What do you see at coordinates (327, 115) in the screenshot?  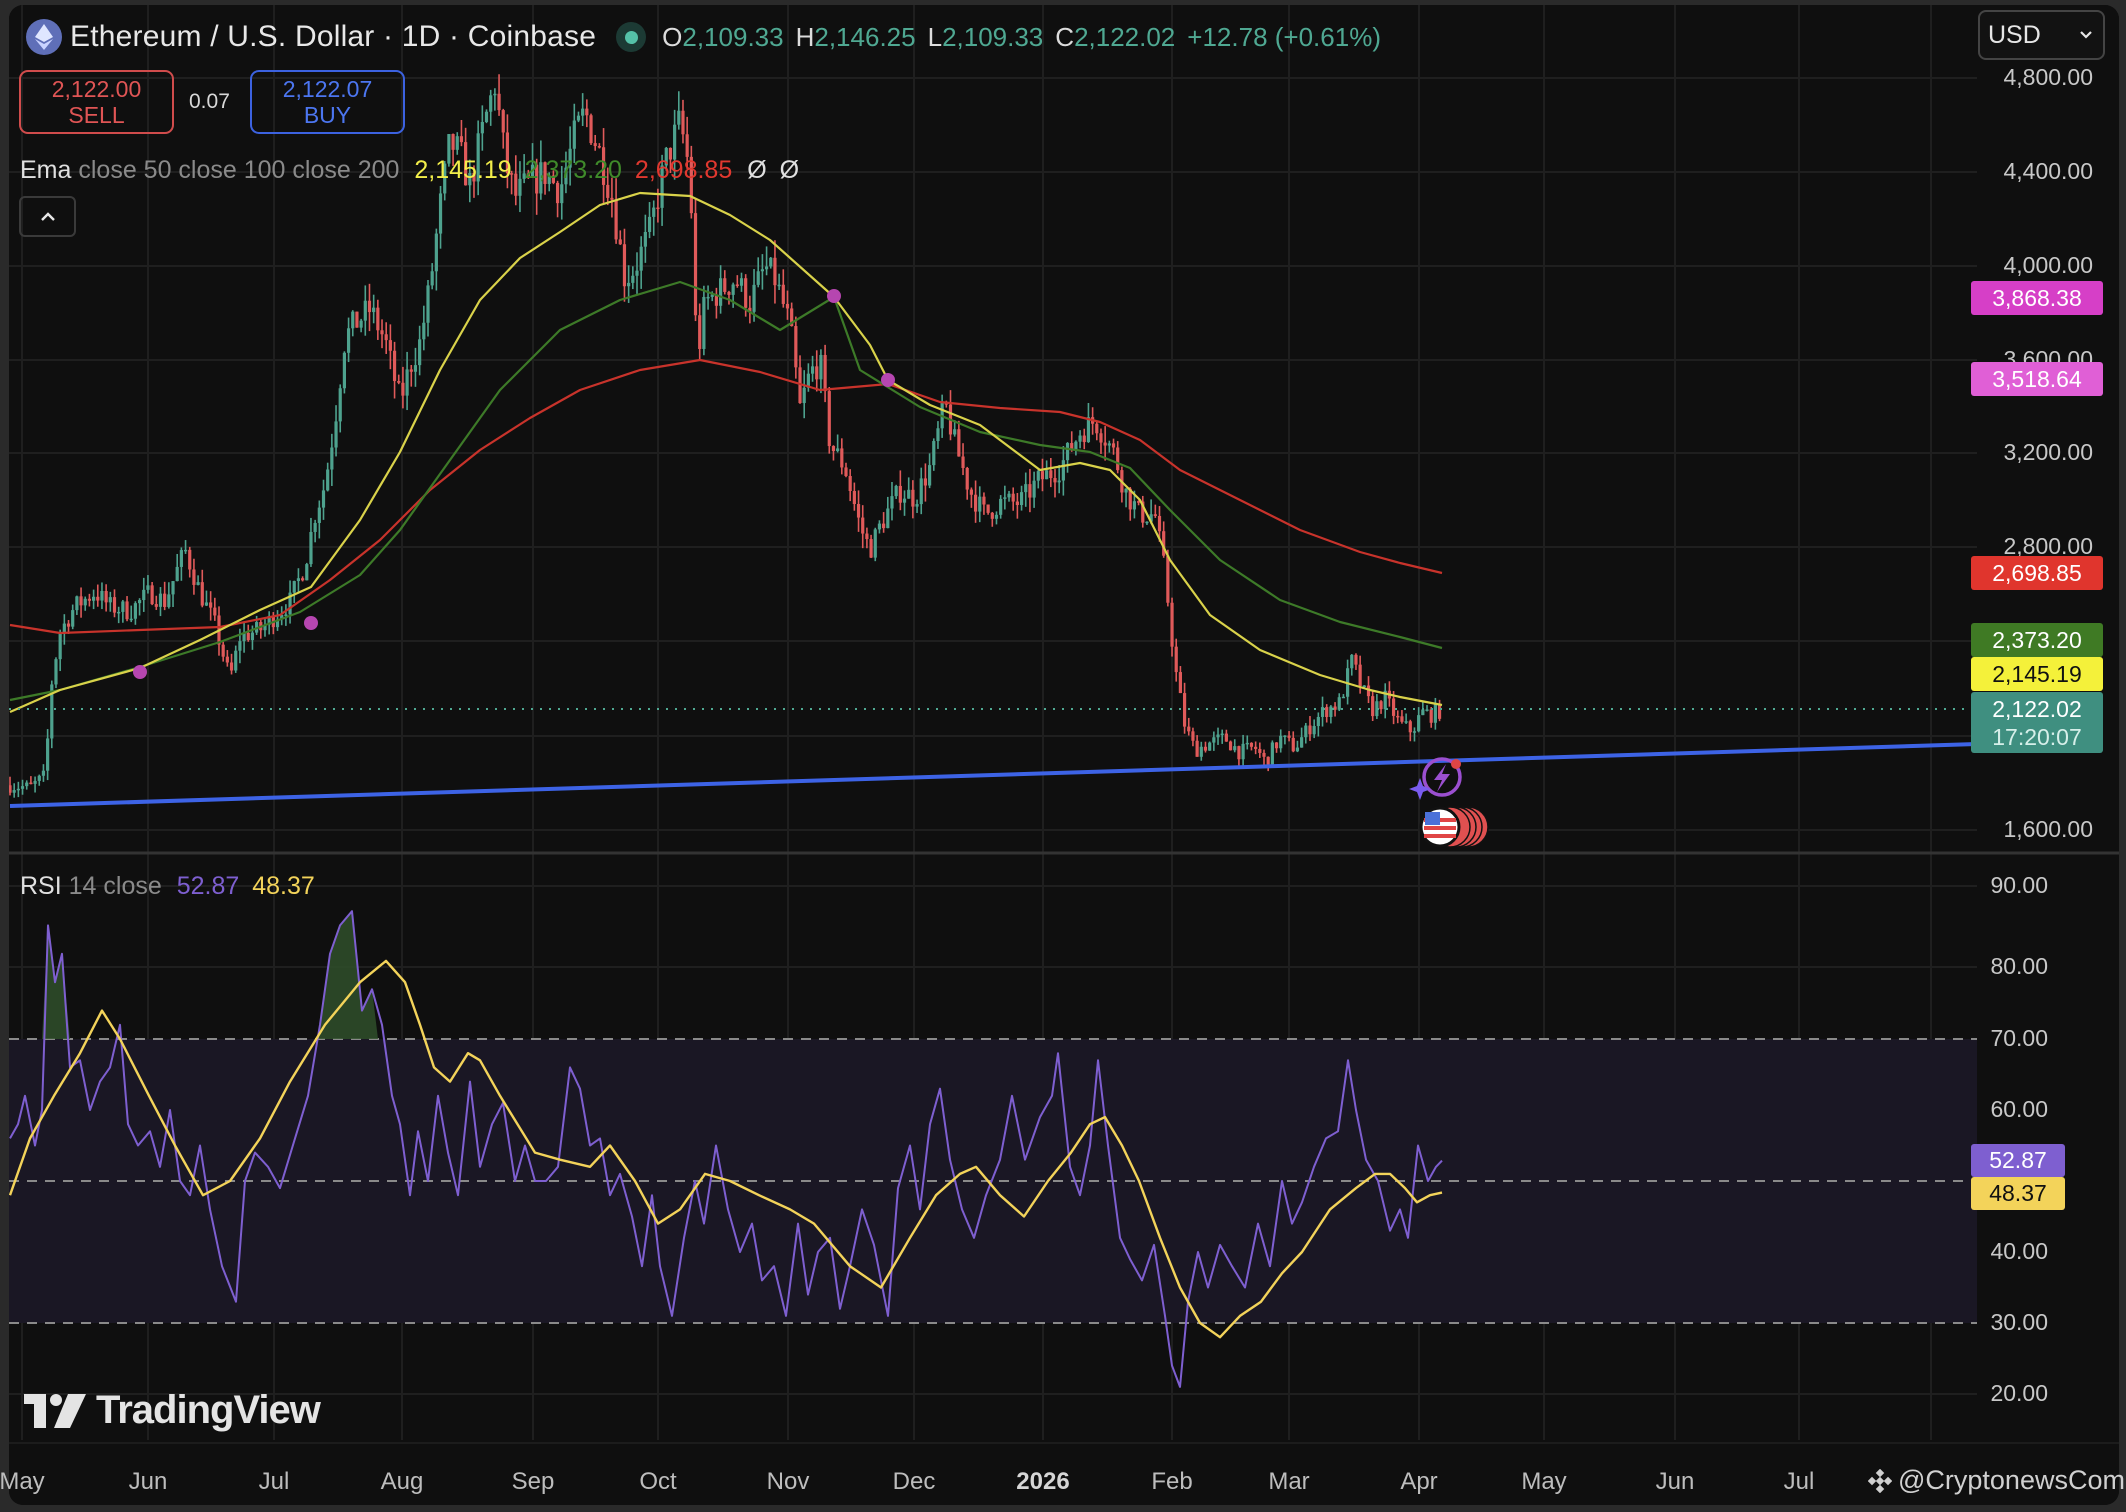 I see `buy-label: BUY` at bounding box center [327, 115].